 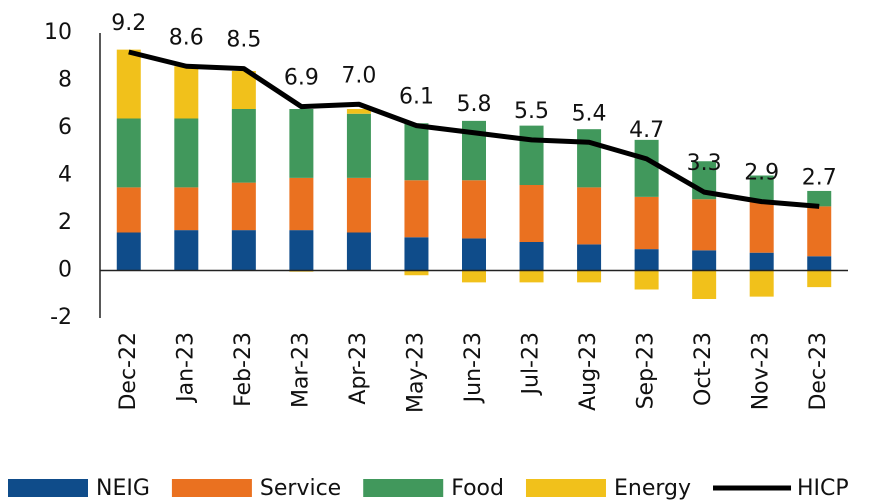 What do you see at coordinates (473, 368) in the screenshot?
I see `x-tick-label: Jun-23` at bounding box center [473, 368].